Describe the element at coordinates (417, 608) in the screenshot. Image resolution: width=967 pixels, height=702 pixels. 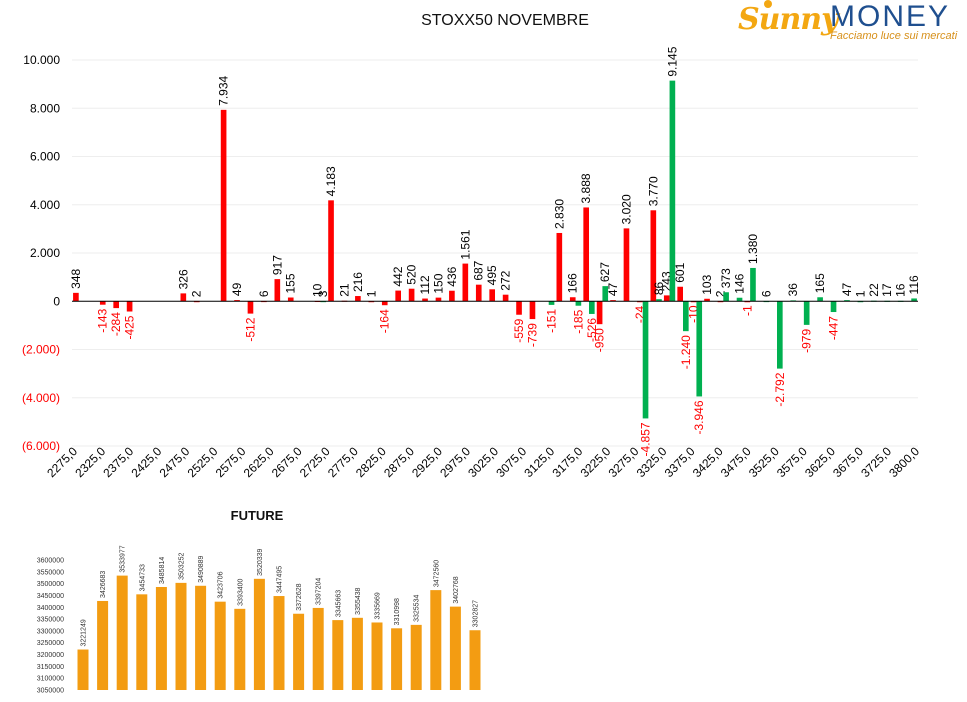
I see `future-data-label: 3325534` at that location.